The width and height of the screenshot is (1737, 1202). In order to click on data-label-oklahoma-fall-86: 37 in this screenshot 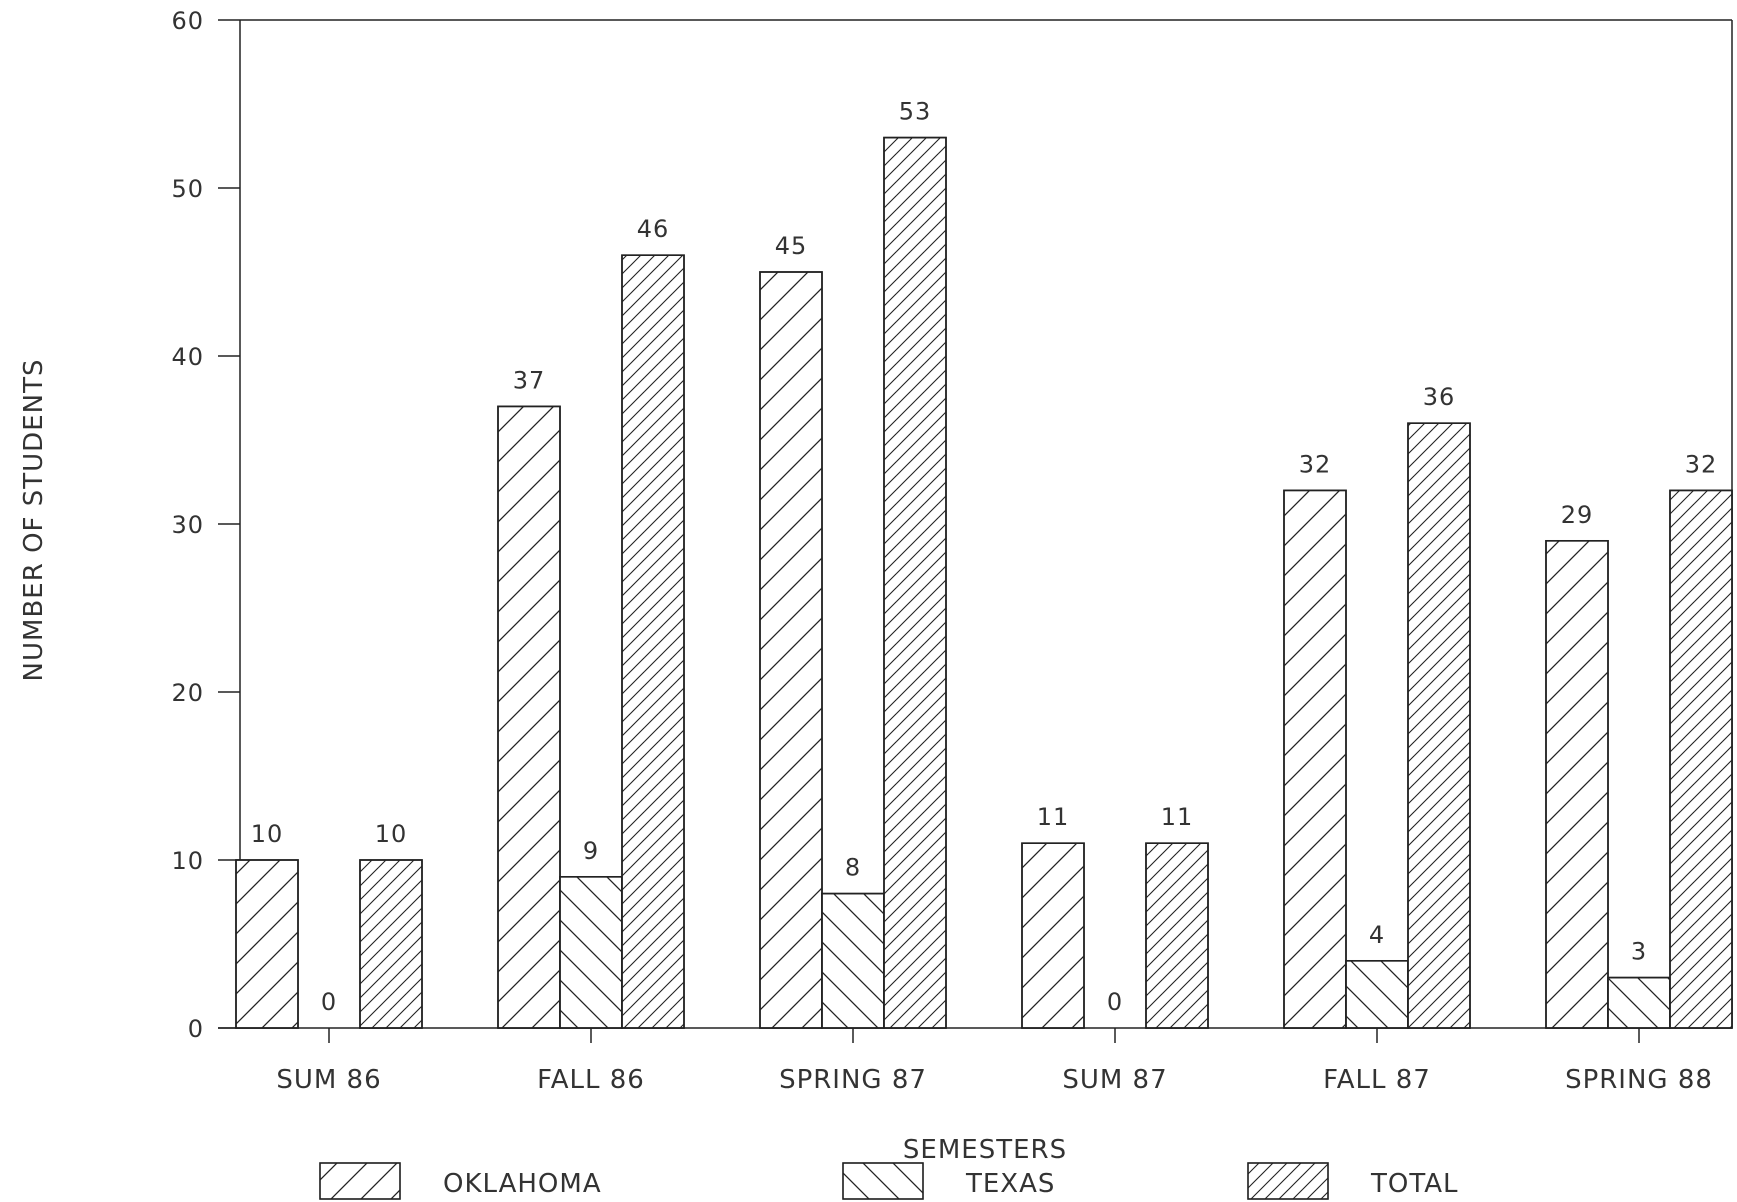, I will do `click(529, 380)`.